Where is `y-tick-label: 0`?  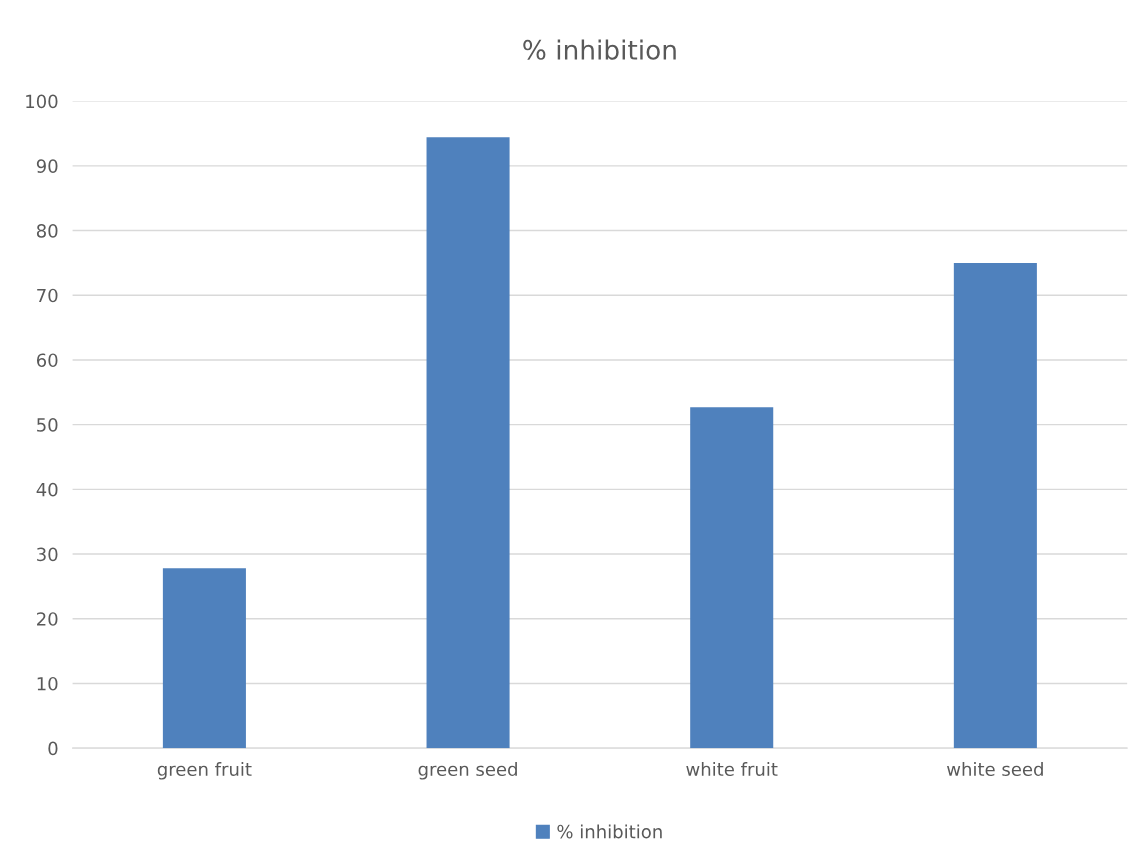 y-tick-label: 0 is located at coordinates (53, 748).